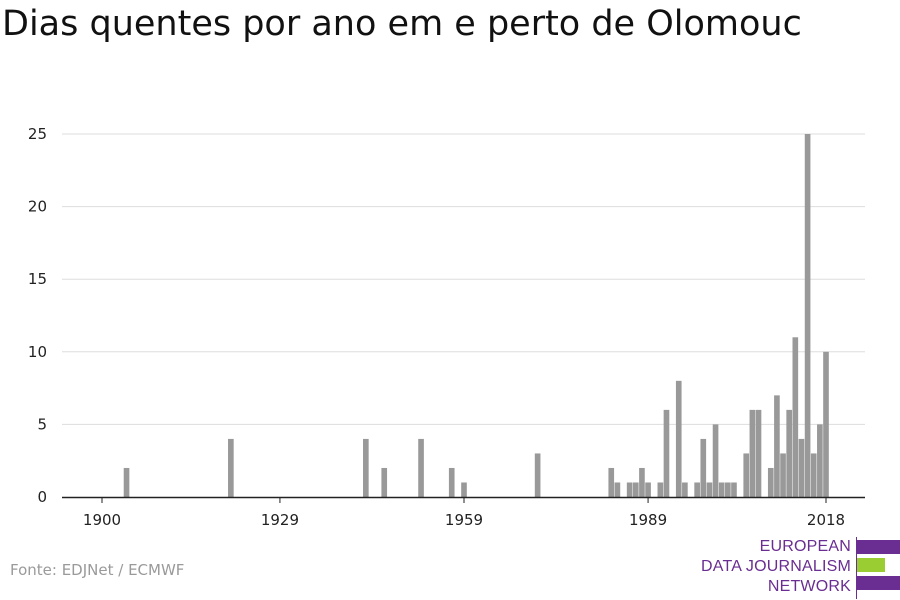 This screenshot has width=900, height=600. What do you see at coordinates (37, 352) in the screenshot?
I see `y-tick-label-10: 10` at bounding box center [37, 352].